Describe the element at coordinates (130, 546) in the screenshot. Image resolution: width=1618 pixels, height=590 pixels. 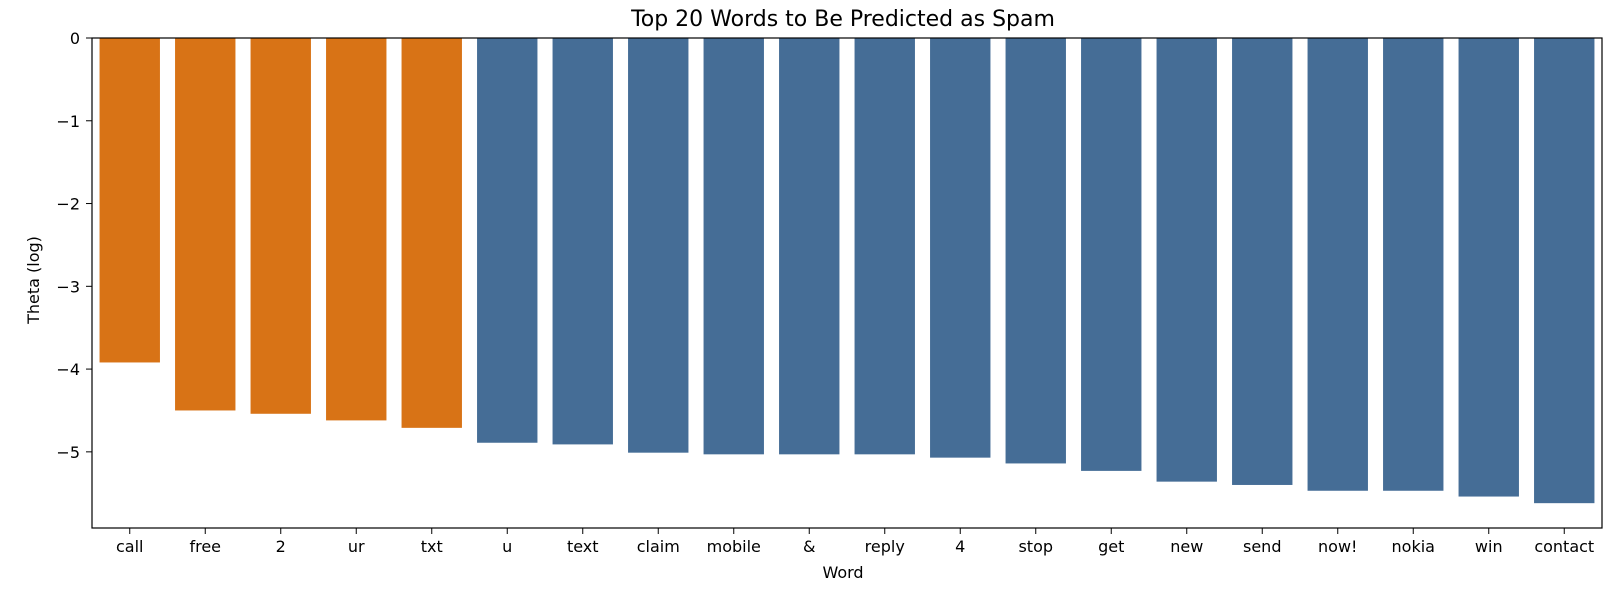
I see `x-tick-label: call` at that location.